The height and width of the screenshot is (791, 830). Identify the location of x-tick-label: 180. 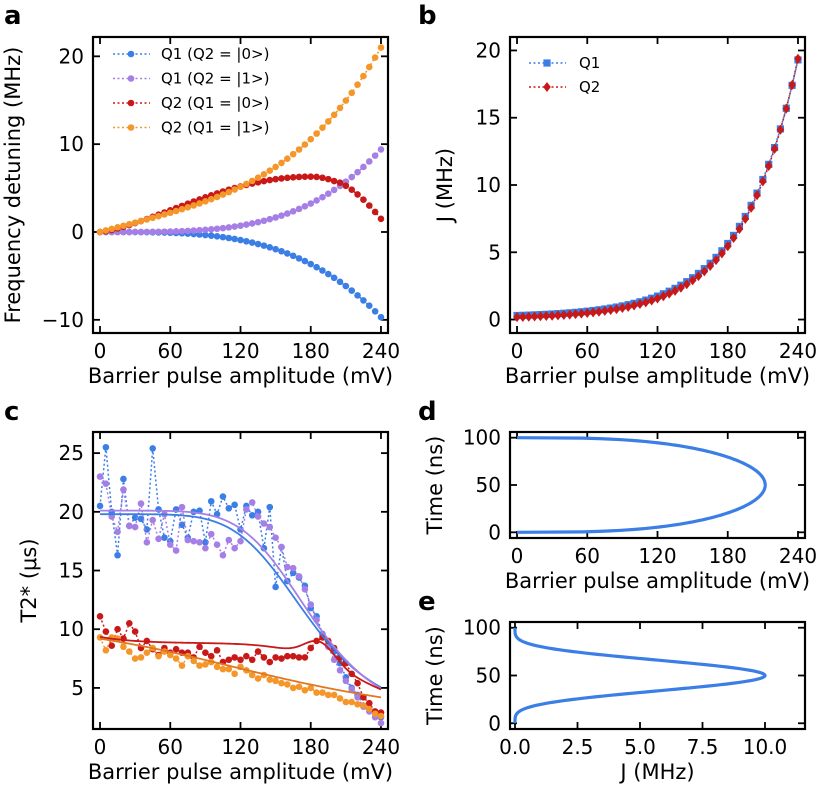
(728, 351).